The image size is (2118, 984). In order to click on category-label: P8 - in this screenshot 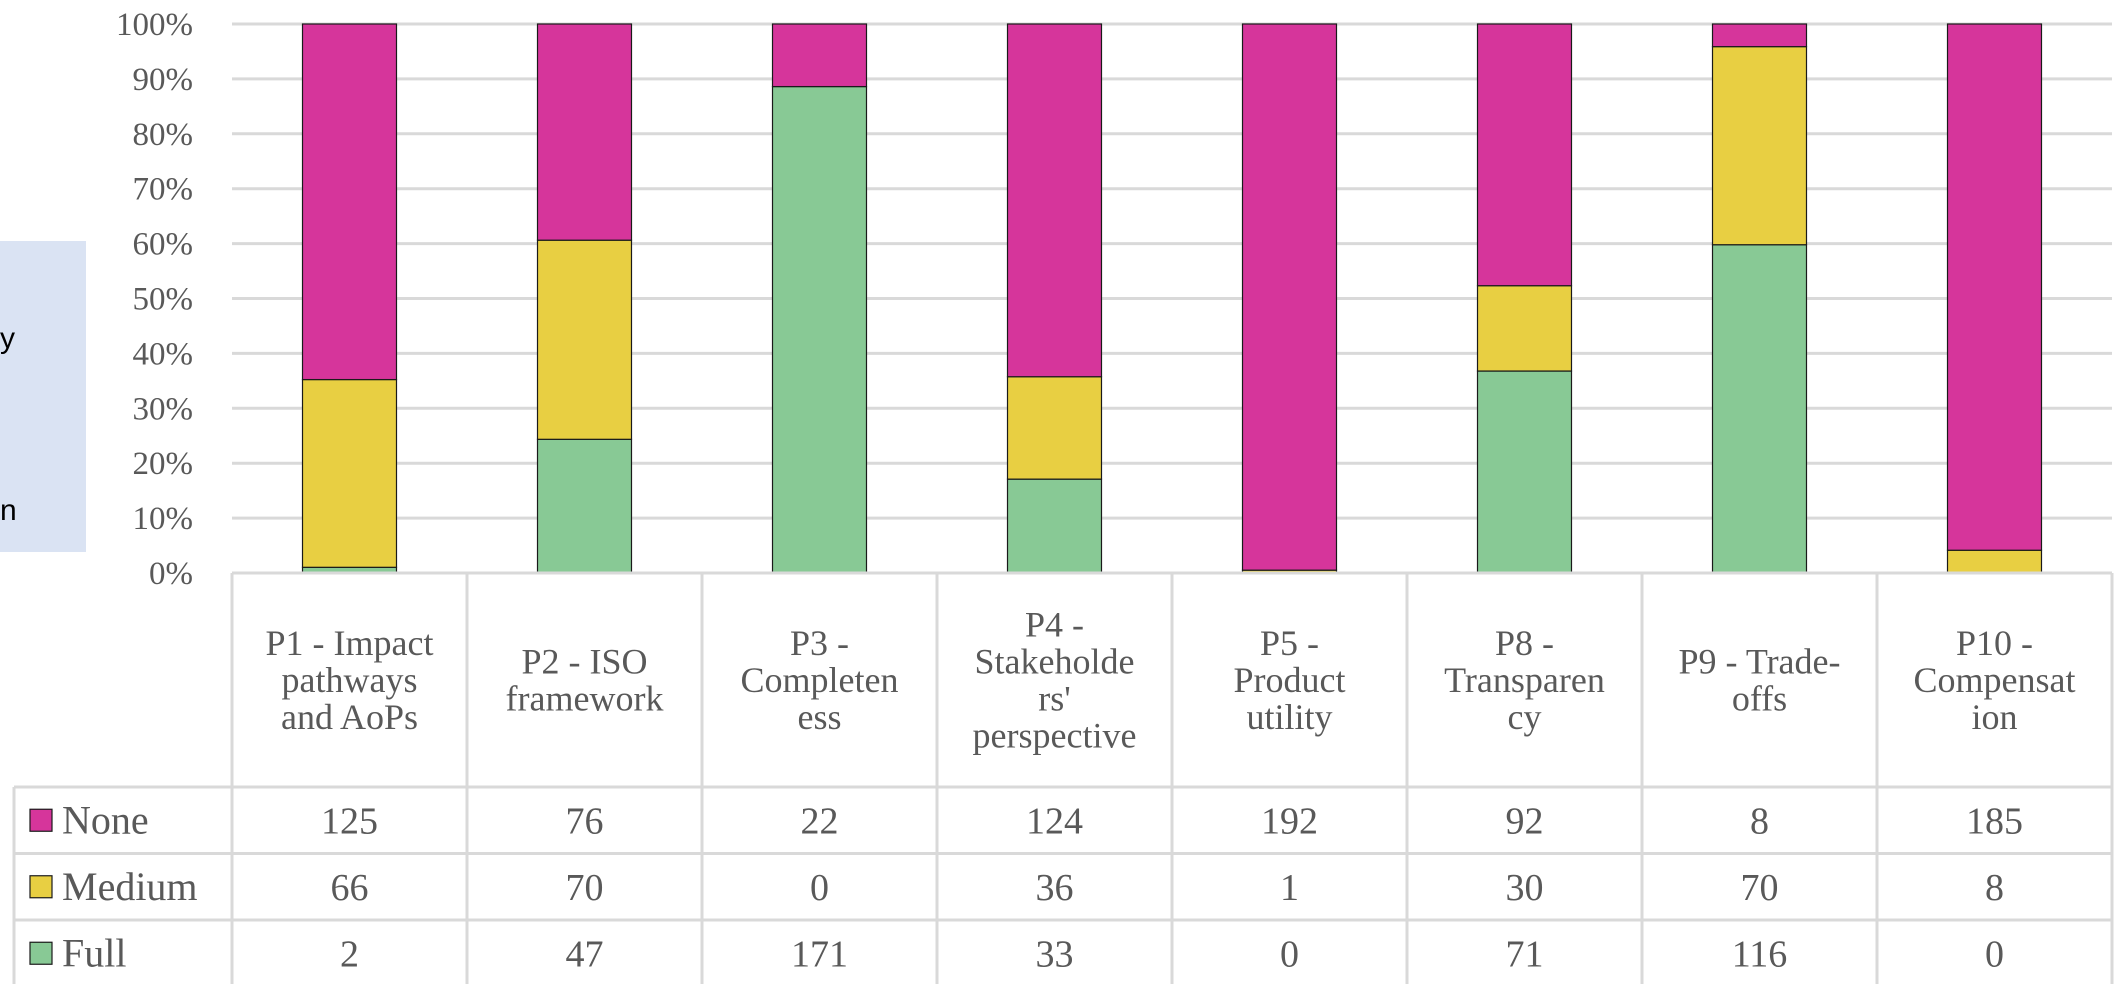, I will do `click(1524, 643)`.